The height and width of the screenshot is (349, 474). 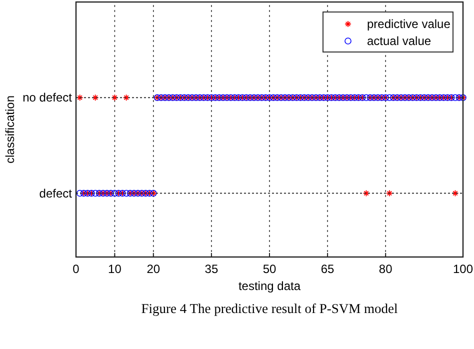 I want to click on ref-line-label: no defect, so click(x=47, y=97).